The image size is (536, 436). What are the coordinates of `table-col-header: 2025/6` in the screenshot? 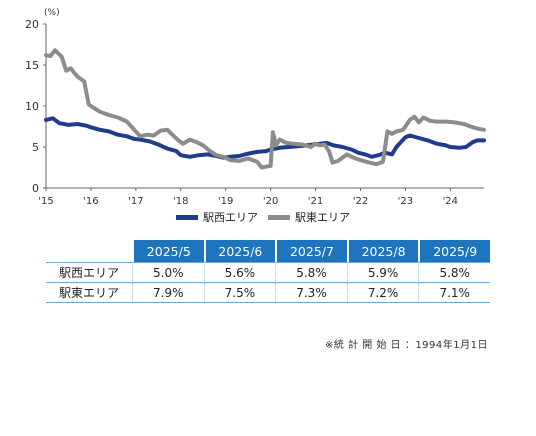 It's located at (239, 251).